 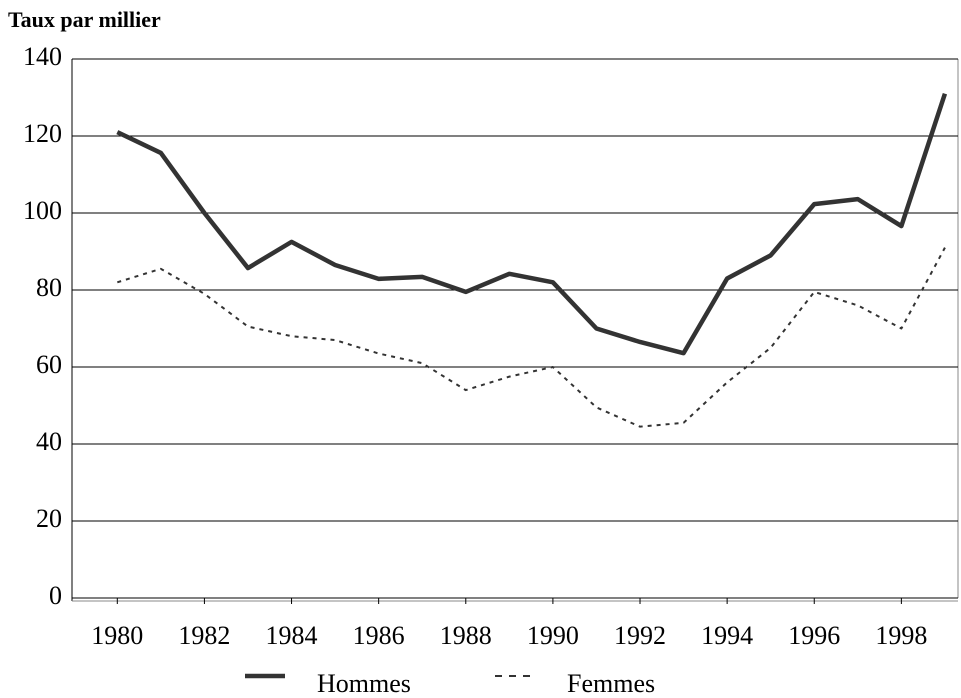 What do you see at coordinates (204, 635) in the screenshot?
I see `x-tick-label: 1982` at bounding box center [204, 635].